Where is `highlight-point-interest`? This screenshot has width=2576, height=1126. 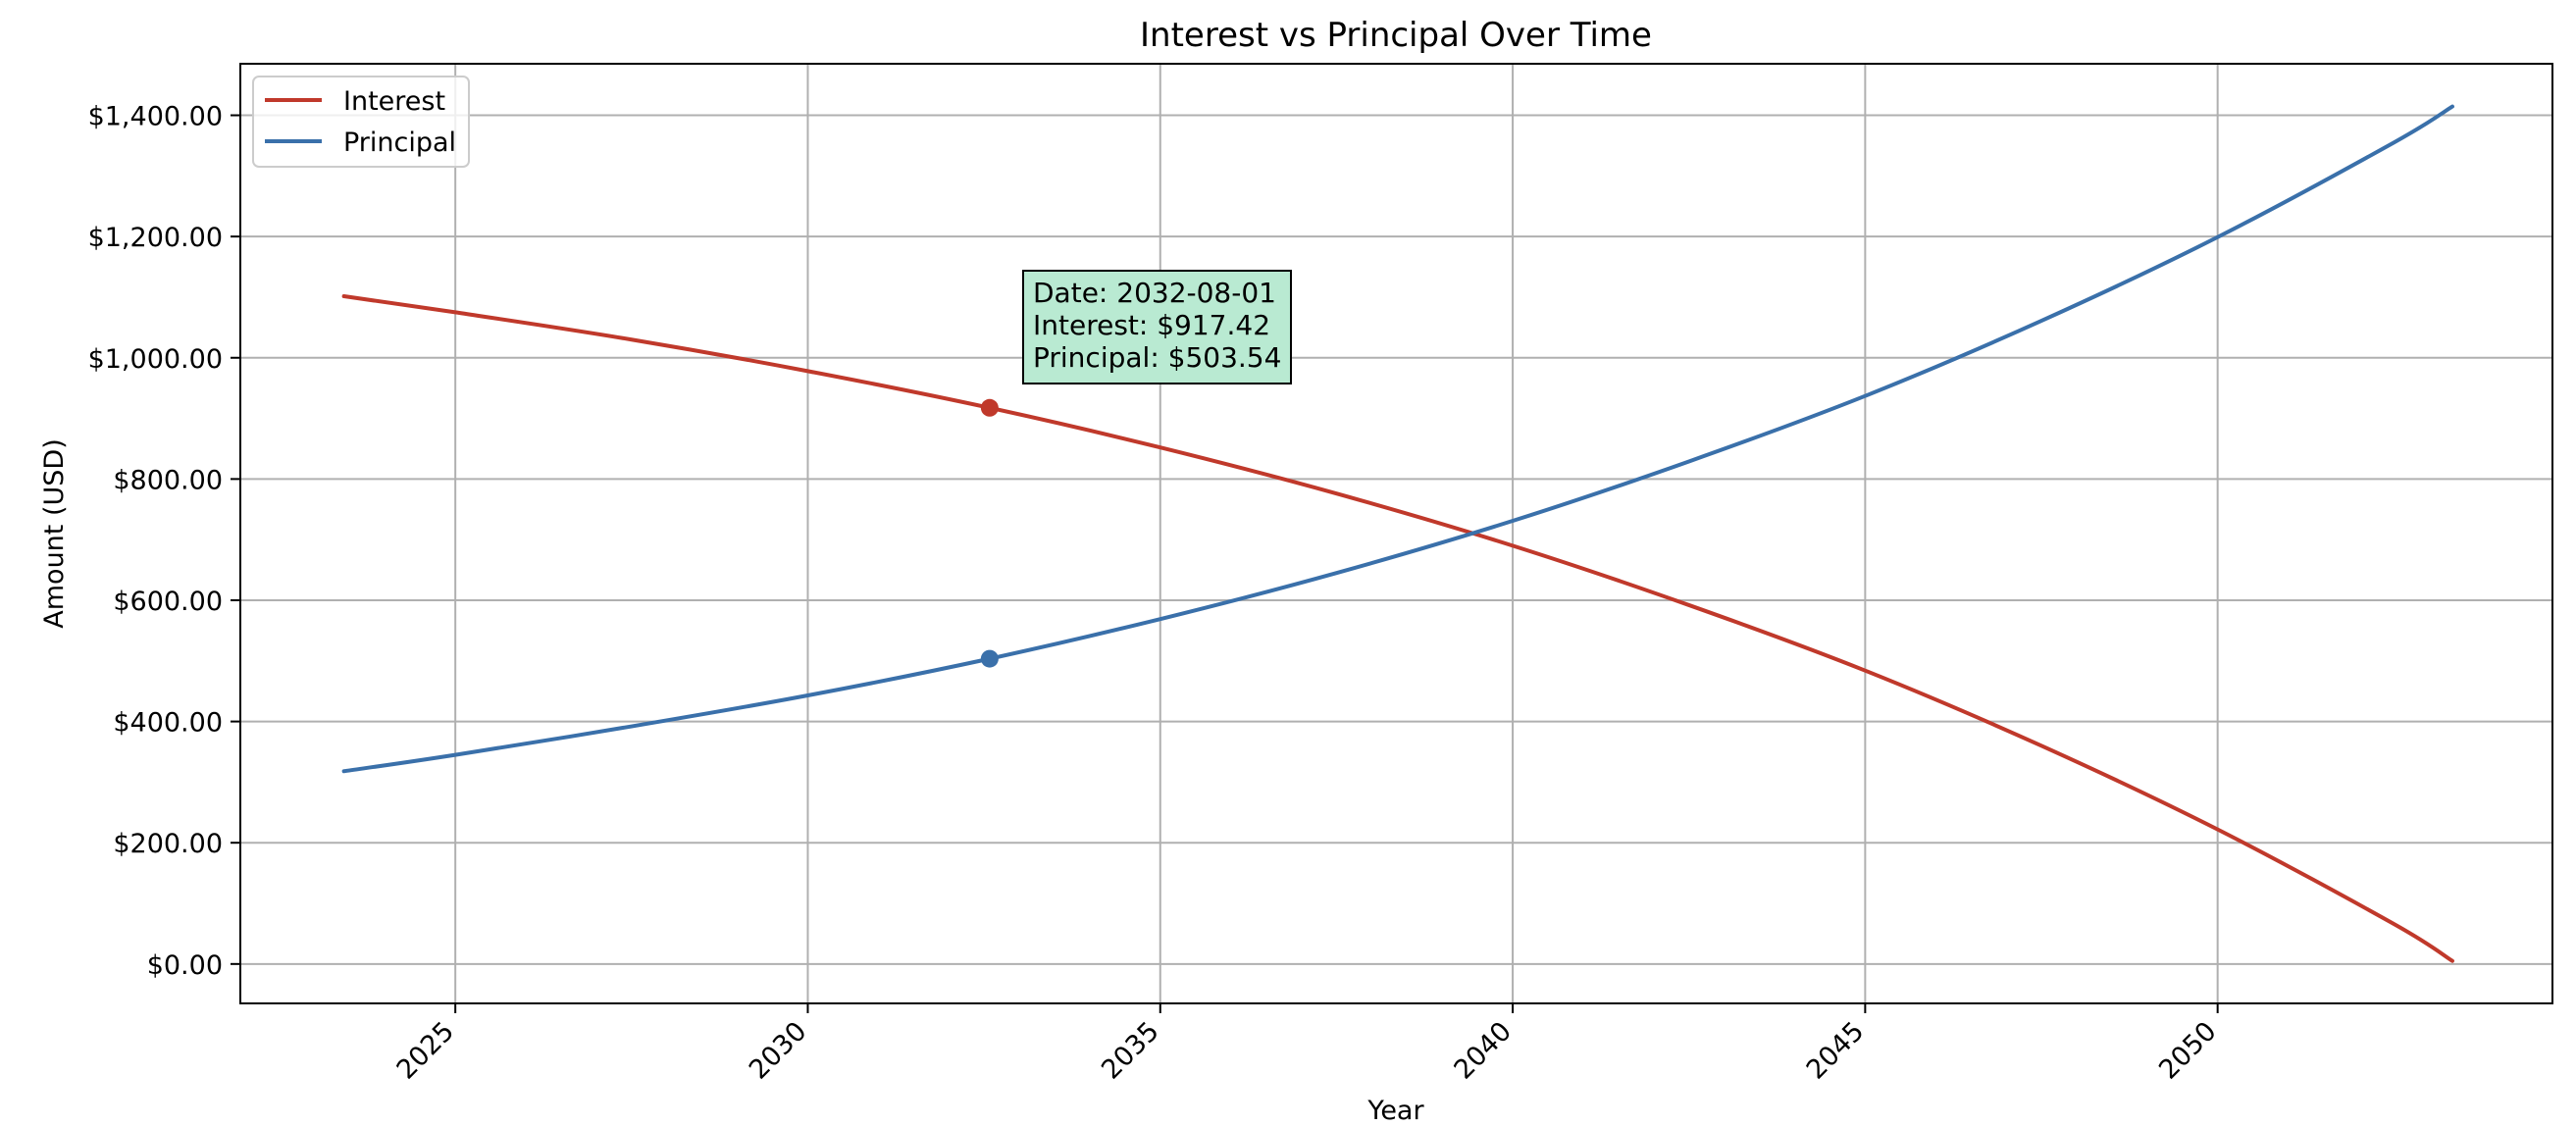
highlight-point-interest is located at coordinates (989, 408).